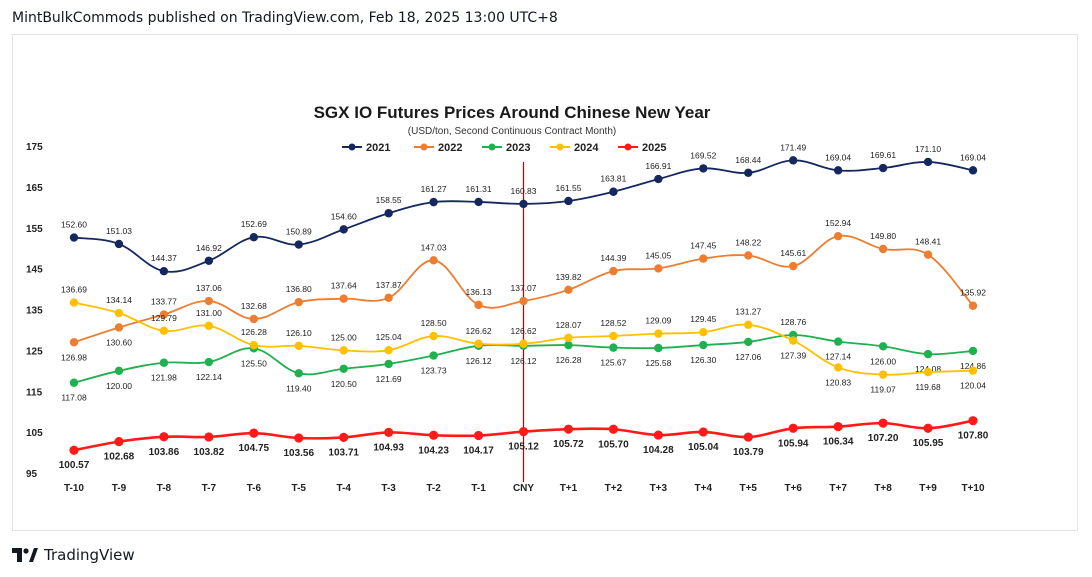  Describe the element at coordinates (209, 288) in the screenshot. I see `data-label: 137.06` at that location.